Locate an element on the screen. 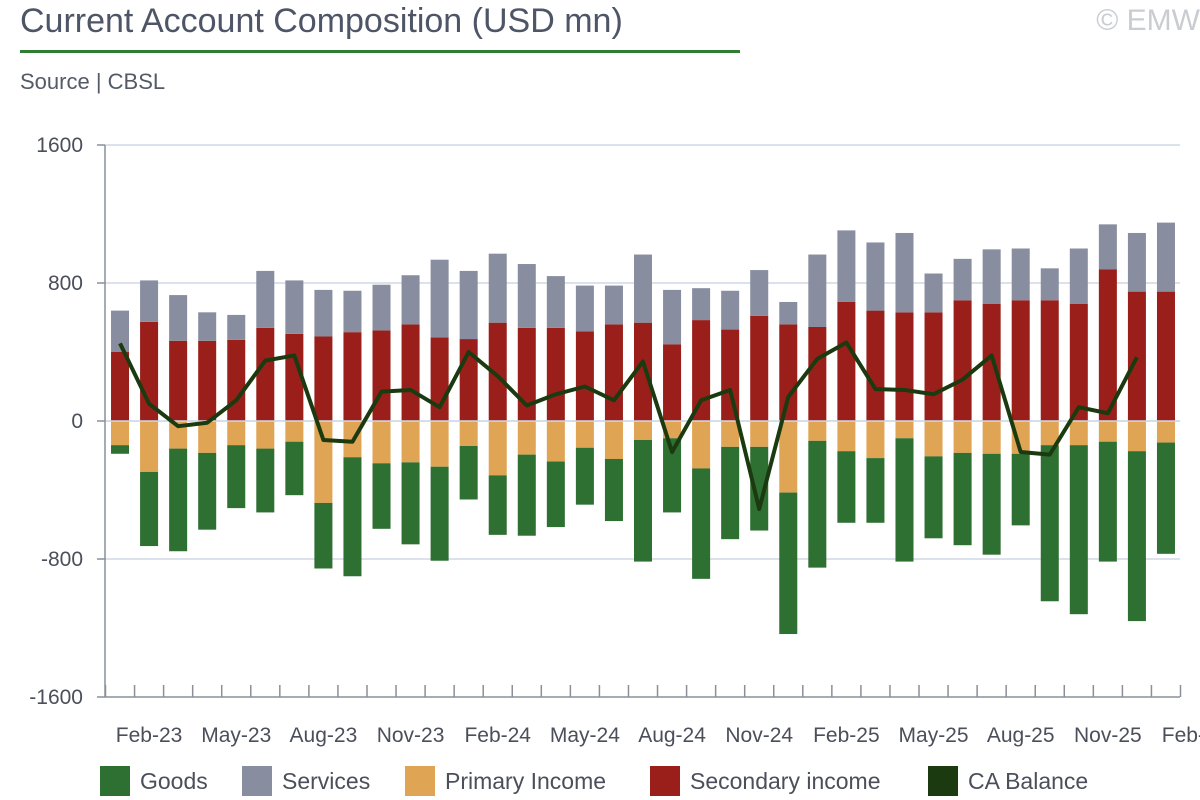 The image size is (1200, 800). x-tick-label: Feb-25 is located at coordinates (846, 735).